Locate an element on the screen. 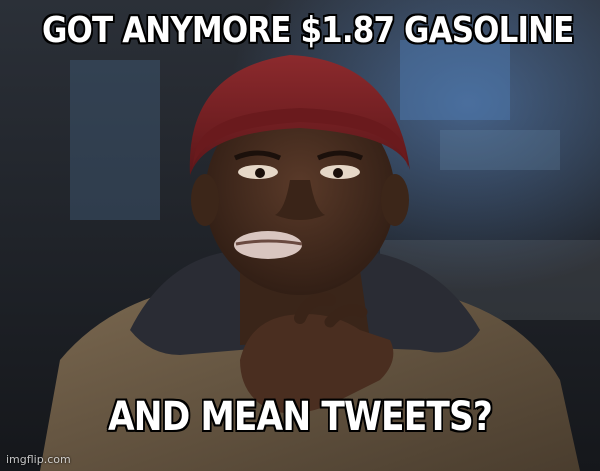 The image size is (600, 471). imgflip-watermark: imgflip.com is located at coordinates (38, 459).